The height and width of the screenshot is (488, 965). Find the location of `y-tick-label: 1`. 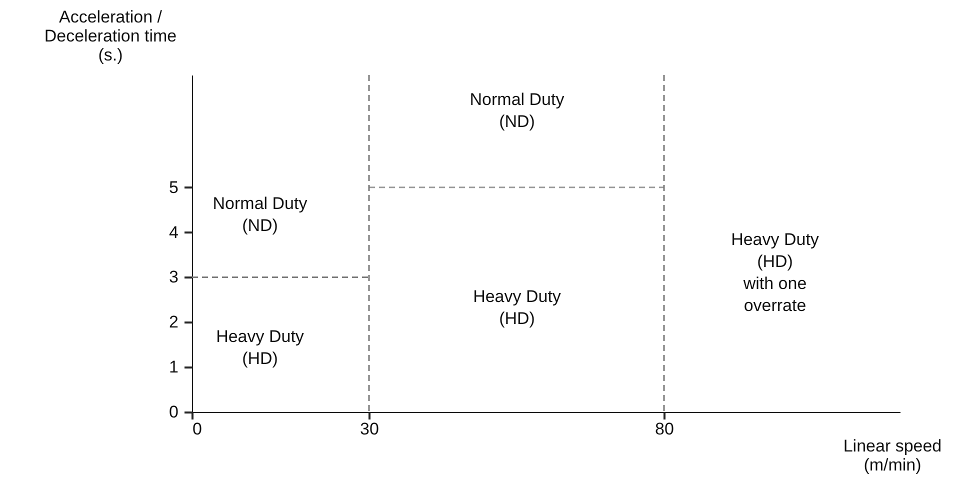

y-tick-label: 1 is located at coordinates (173, 367).